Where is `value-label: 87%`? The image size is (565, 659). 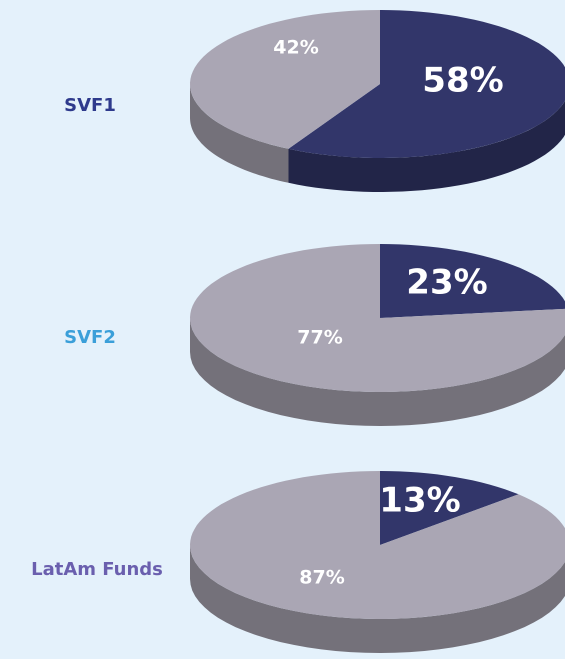 value-label: 87% is located at coordinates (321, 578).